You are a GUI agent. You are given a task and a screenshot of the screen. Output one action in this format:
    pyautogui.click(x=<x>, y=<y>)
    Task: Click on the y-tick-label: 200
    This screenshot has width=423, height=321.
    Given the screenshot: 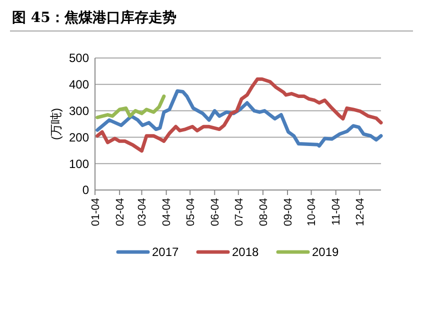 What is the action you would take?
    pyautogui.click(x=79, y=137)
    